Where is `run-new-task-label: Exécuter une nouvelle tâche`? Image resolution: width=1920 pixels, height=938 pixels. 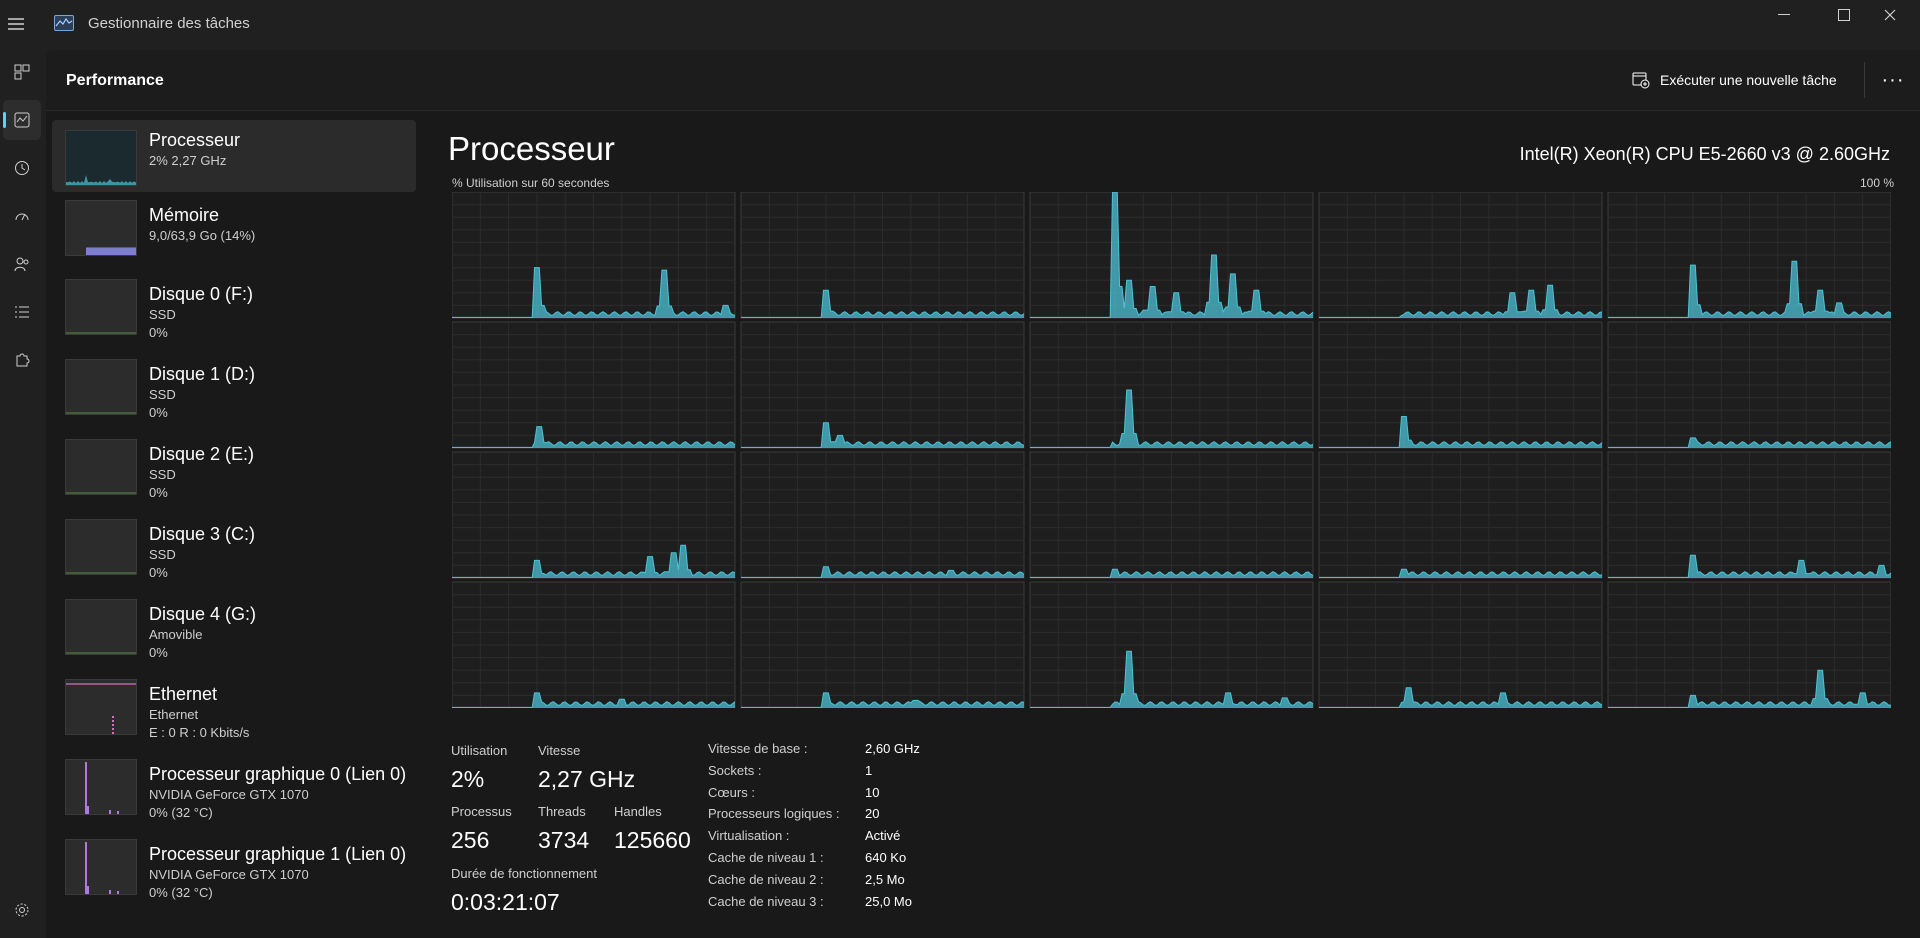
run-new-task-label: Exécuter une nouvelle tâche is located at coordinates (1748, 80).